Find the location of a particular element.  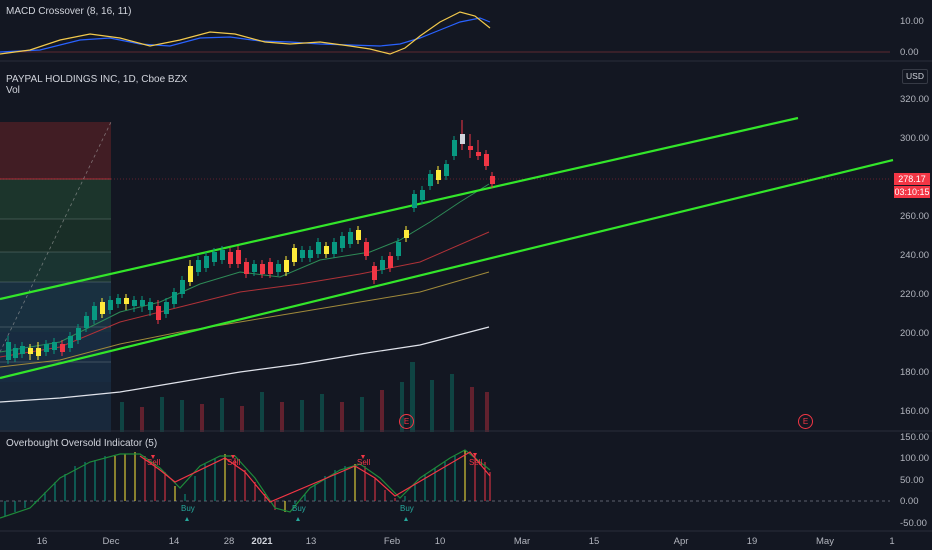

volume-bars is located at coordinates (304, 397).